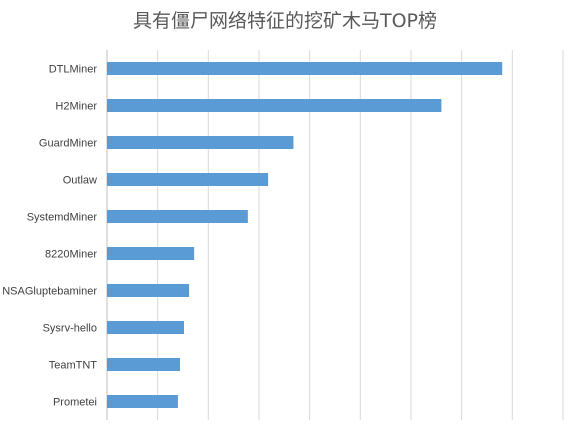  Describe the element at coordinates (143, 364) in the screenshot. I see `bar-teamtnt` at that location.